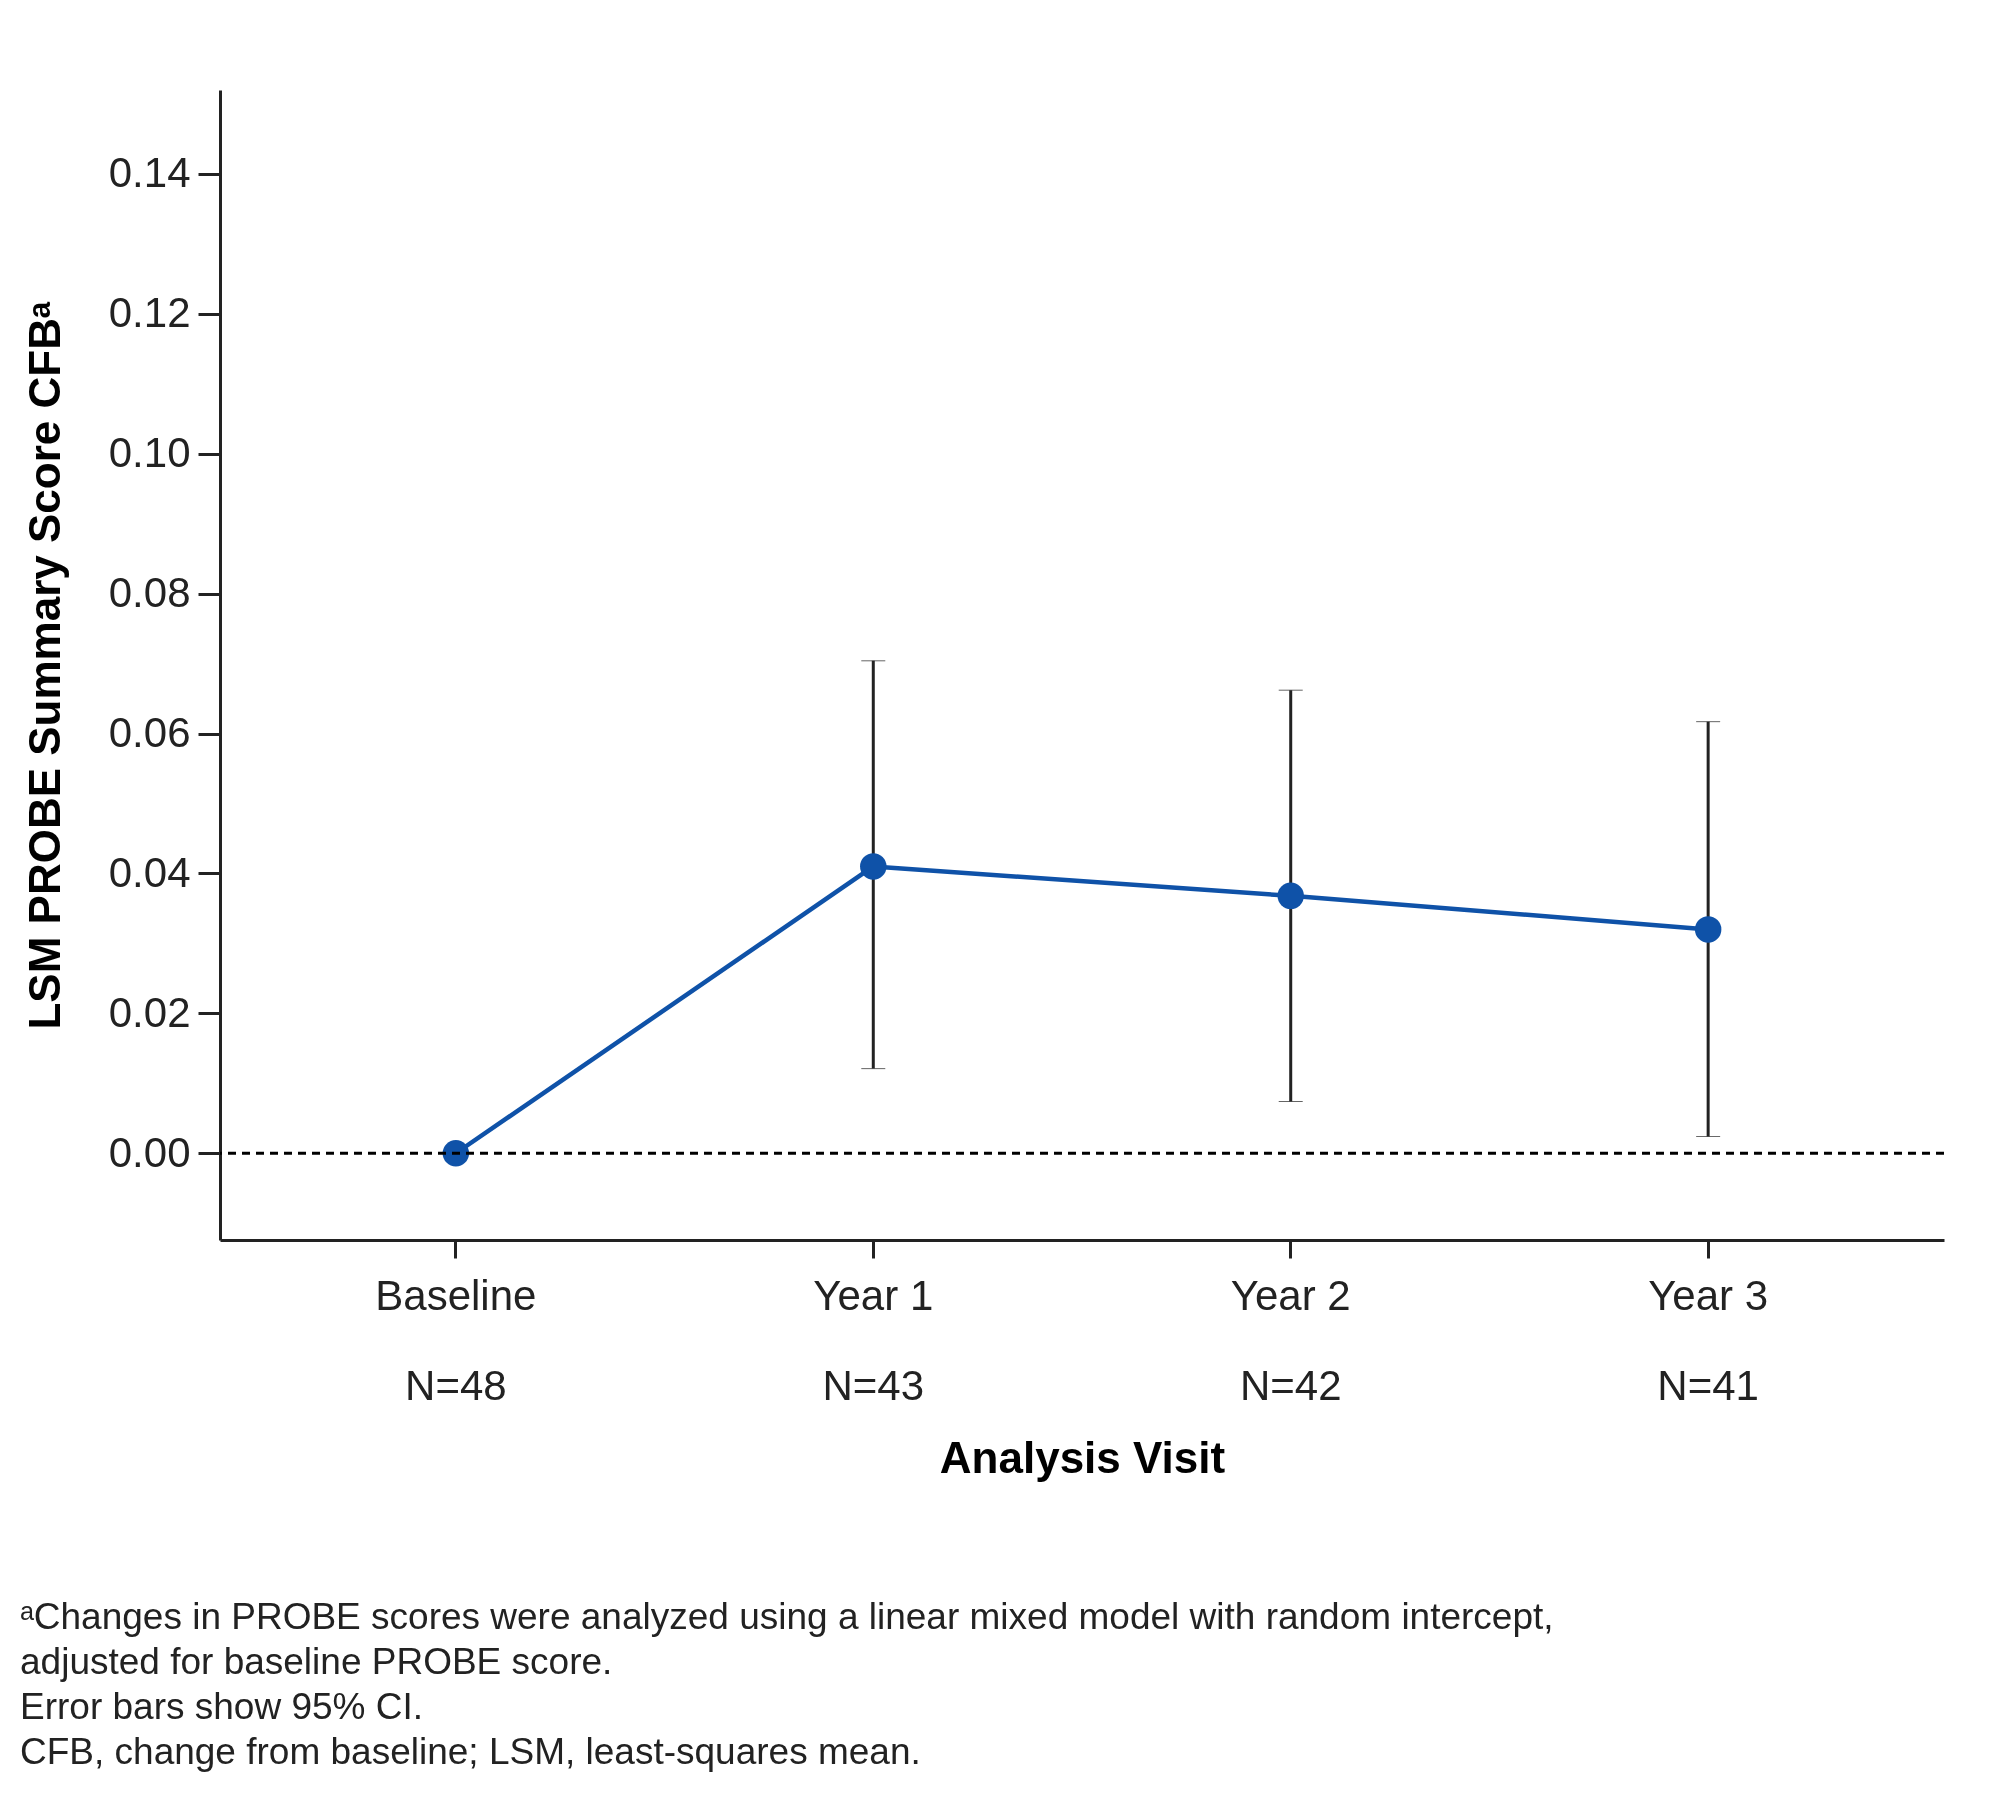 Image resolution: width=1996 pixels, height=1813 pixels. What do you see at coordinates (873, 1340) in the screenshot?
I see `x-tick-label: Year 1 N=43` at bounding box center [873, 1340].